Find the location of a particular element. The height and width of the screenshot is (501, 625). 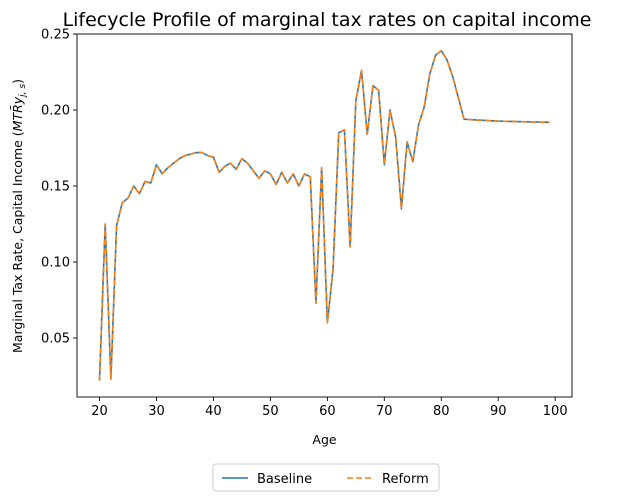

legend-box is located at coordinates (326, 477).